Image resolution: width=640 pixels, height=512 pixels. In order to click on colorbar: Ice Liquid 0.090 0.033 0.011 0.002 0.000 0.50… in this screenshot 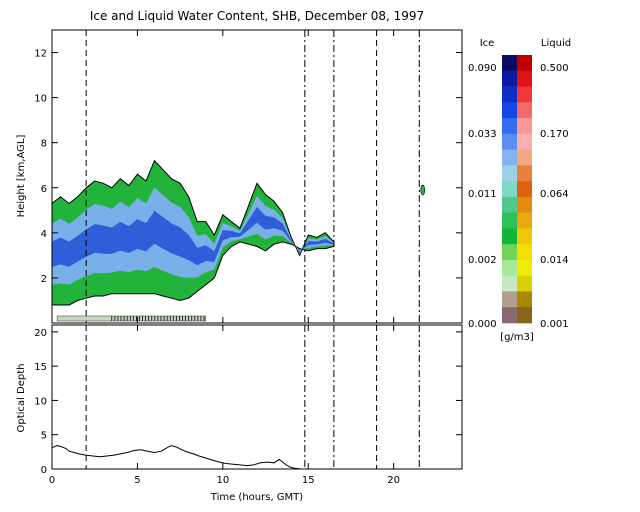, I will do `click(519, 190)`.